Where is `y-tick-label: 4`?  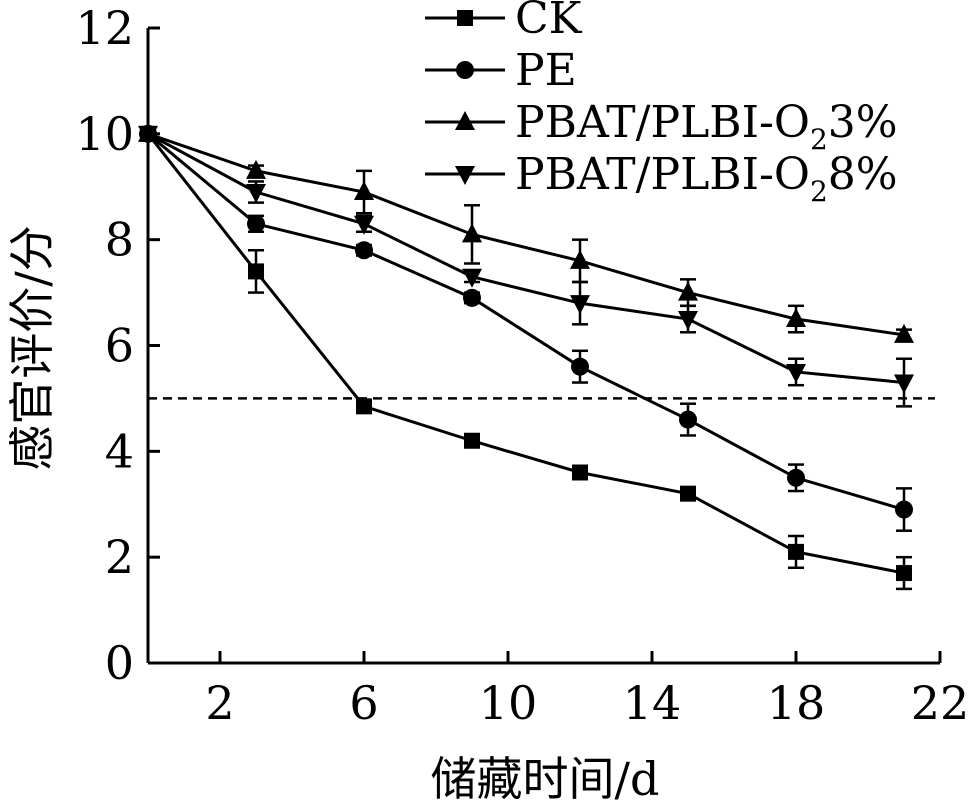
y-tick-label: 4 is located at coordinates (119, 451).